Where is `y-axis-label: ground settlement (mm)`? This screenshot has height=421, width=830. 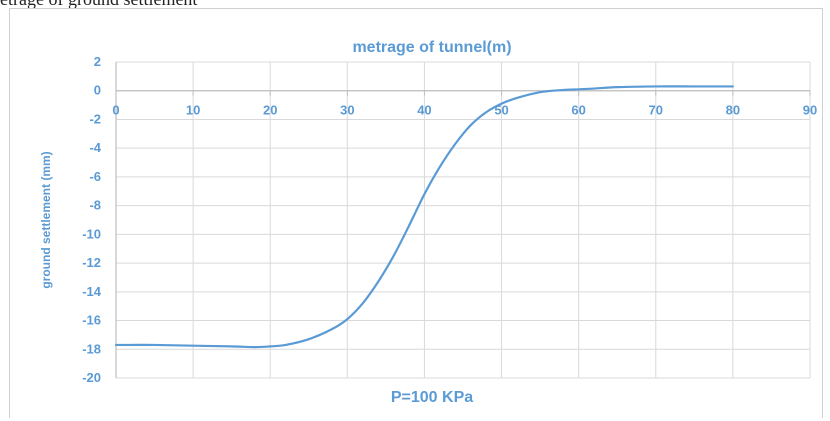 y-axis-label: ground settlement (mm) is located at coordinates (46, 219).